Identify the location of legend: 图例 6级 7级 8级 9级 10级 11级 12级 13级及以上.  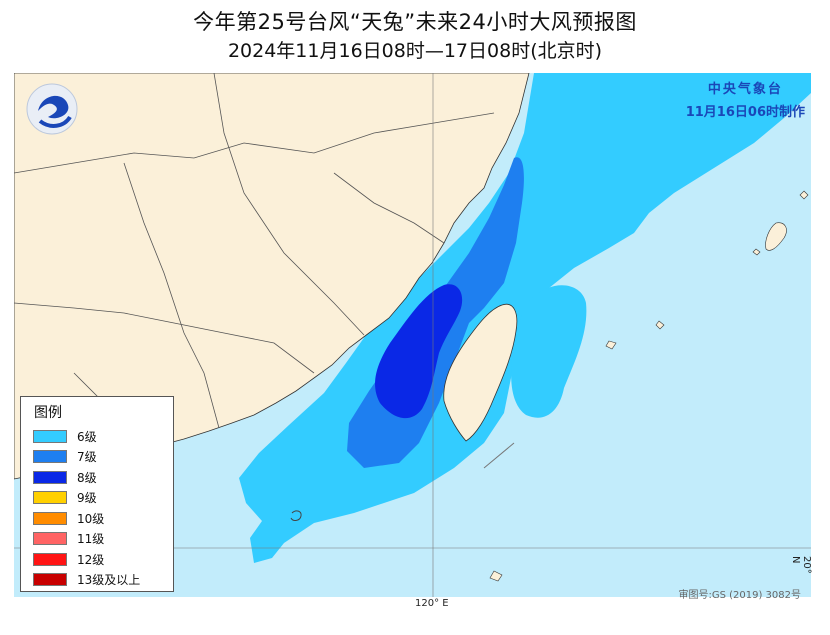
(97, 494).